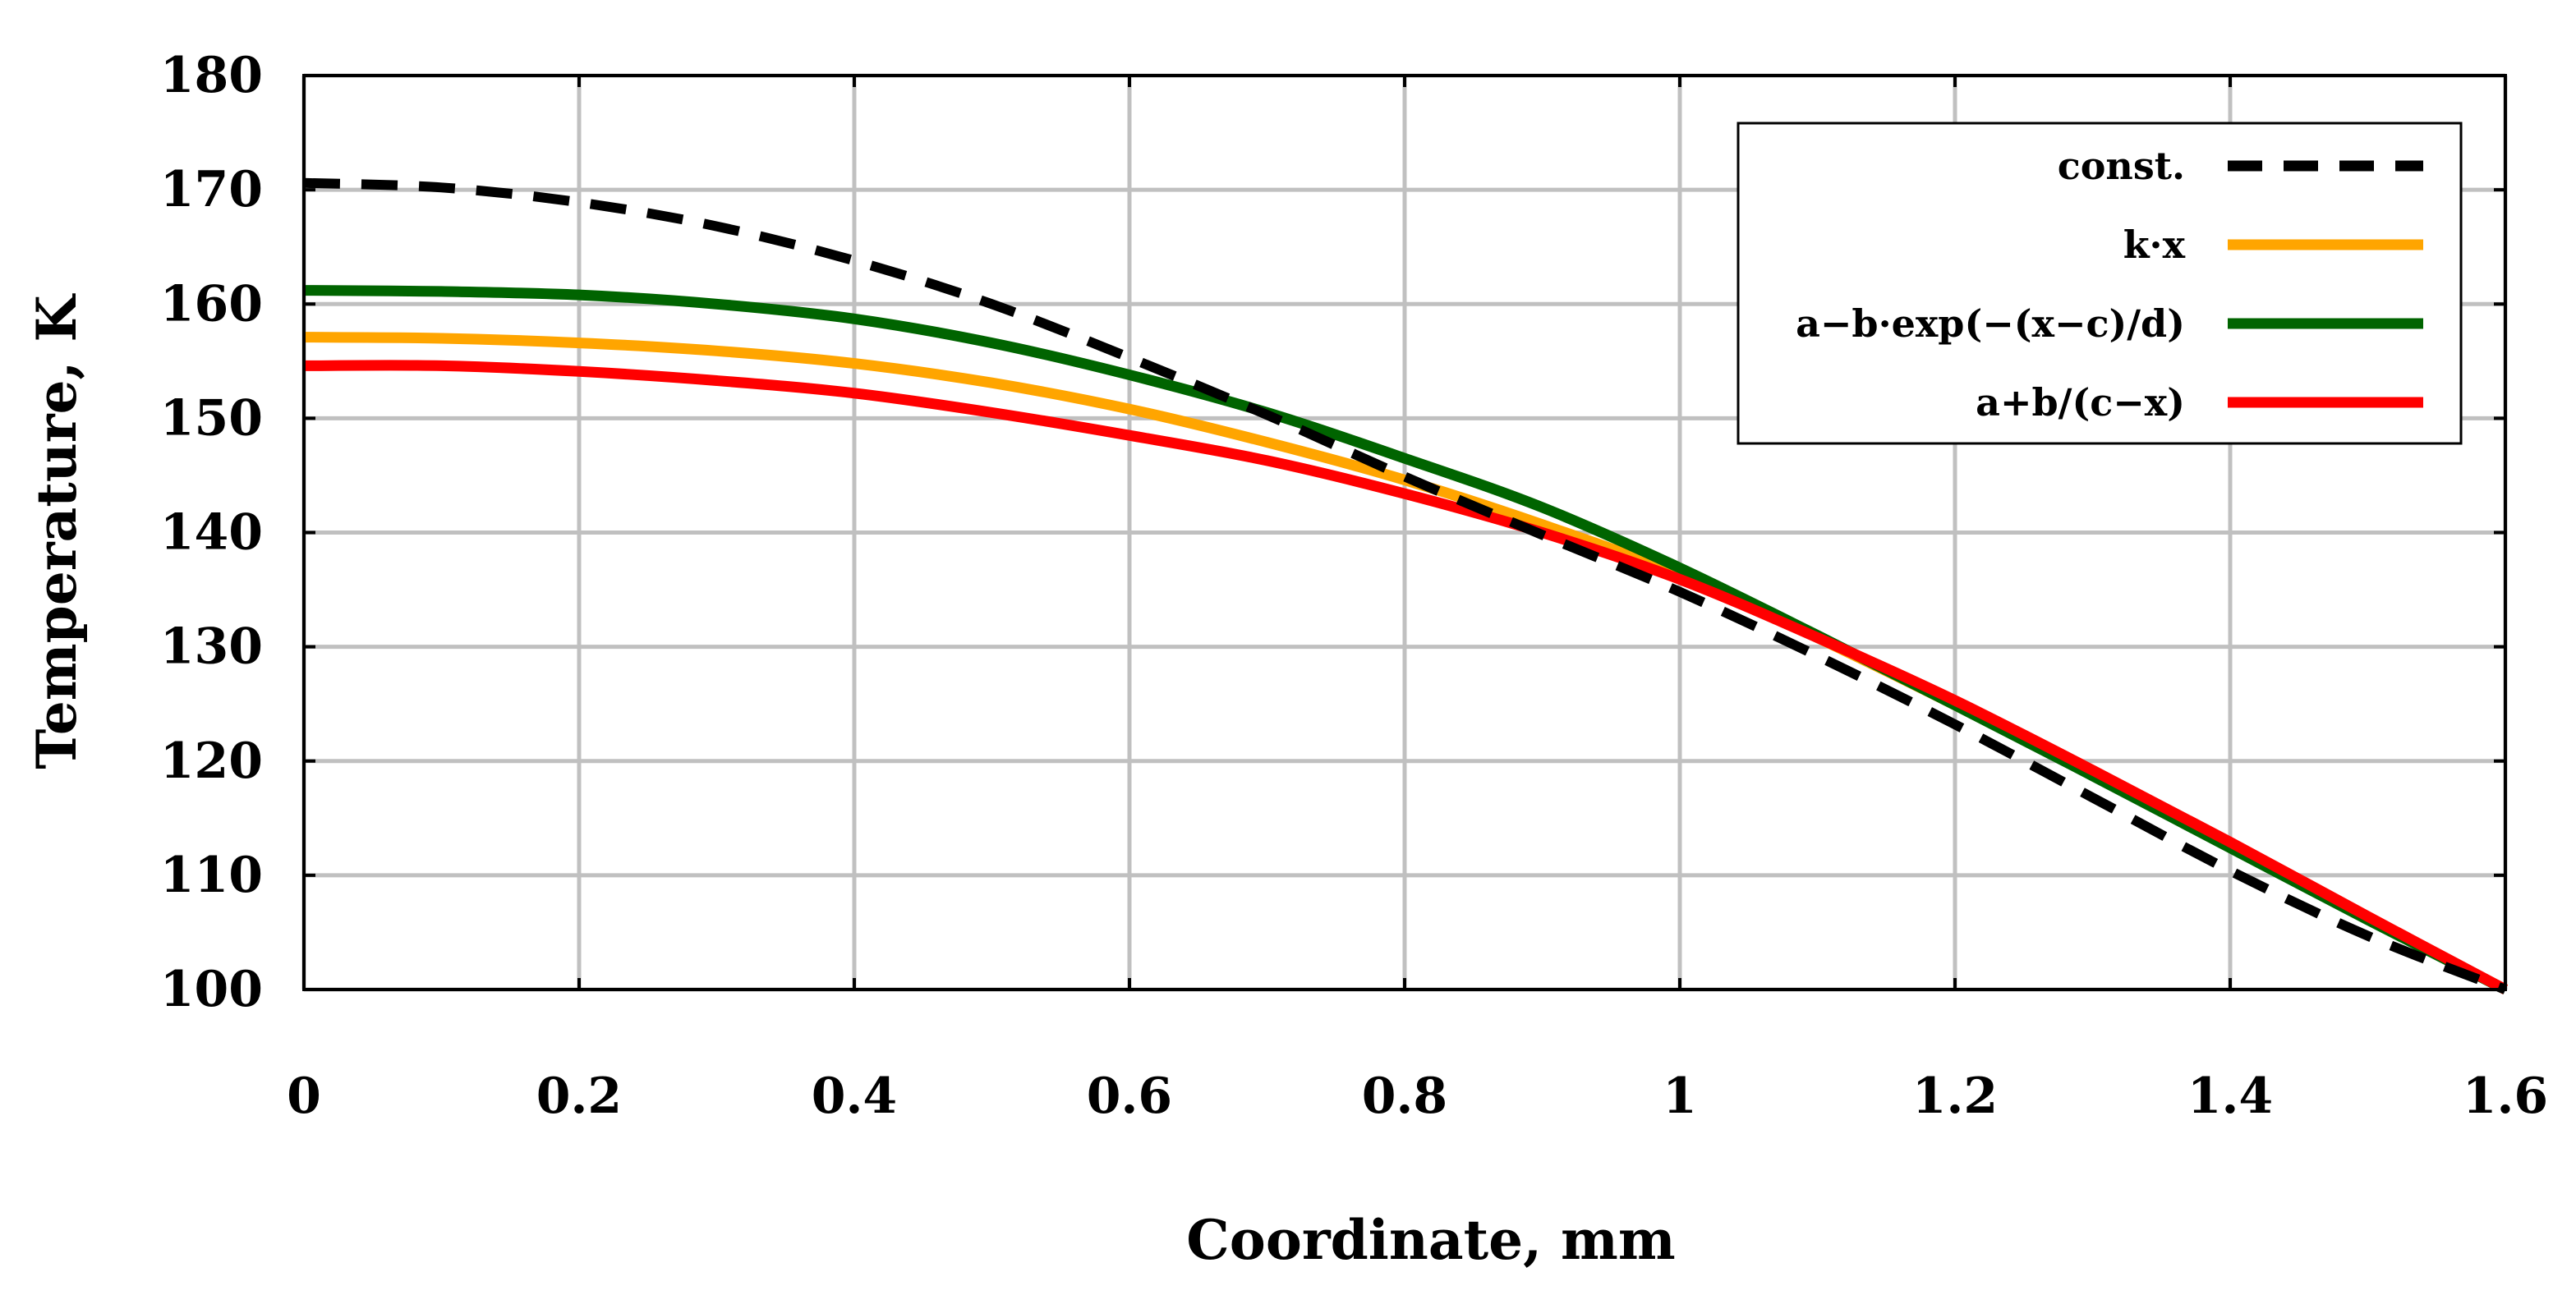 The width and height of the screenshot is (2576, 1295). What do you see at coordinates (1680, 1096) in the screenshot?
I see `x-tick-label: 1` at bounding box center [1680, 1096].